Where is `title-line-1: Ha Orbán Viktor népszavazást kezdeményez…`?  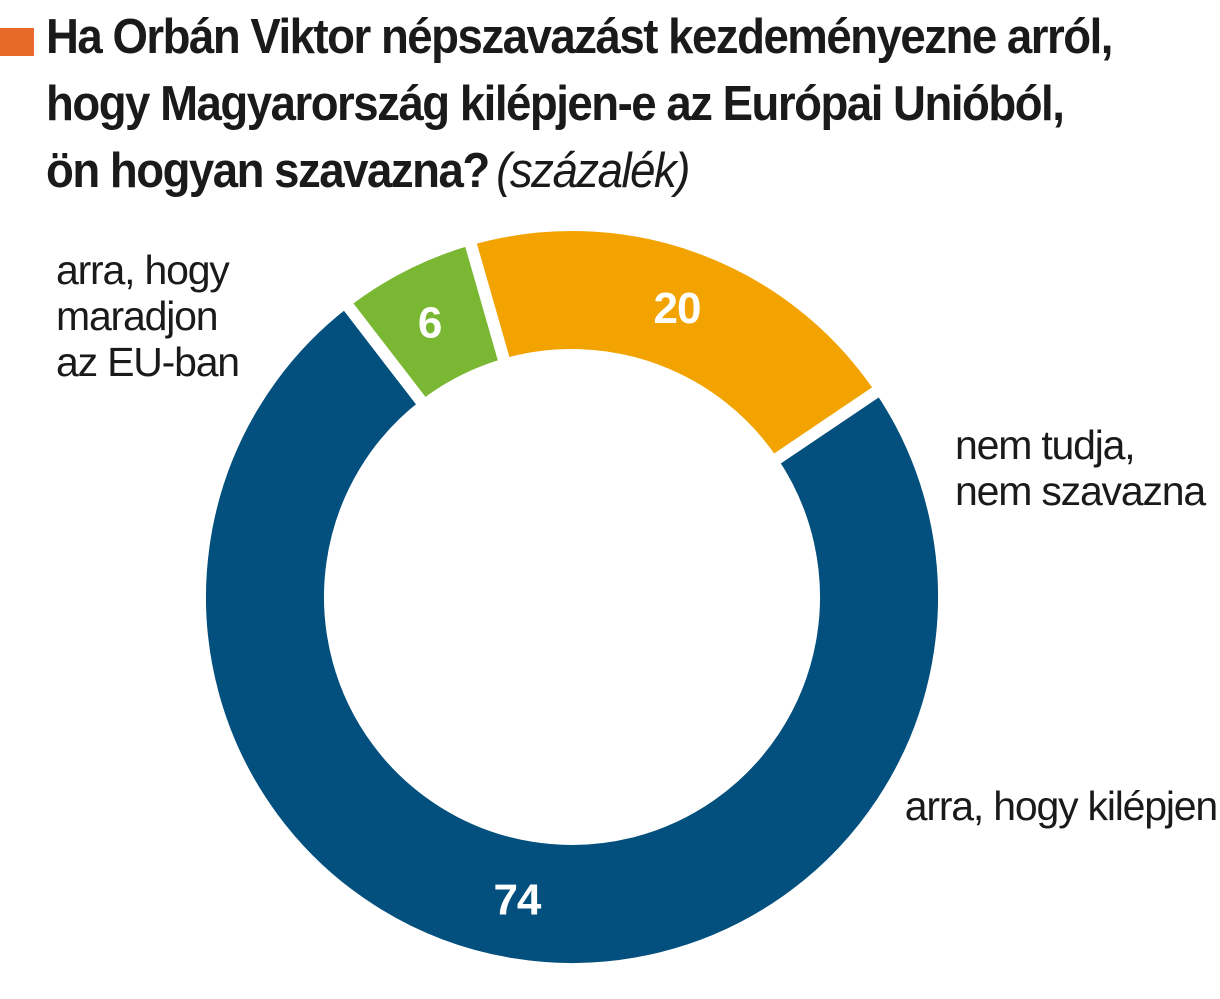 title-line-1: Ha Orbán Viktor népszavazást kezdeményez… is located at coordinates (579, 37).